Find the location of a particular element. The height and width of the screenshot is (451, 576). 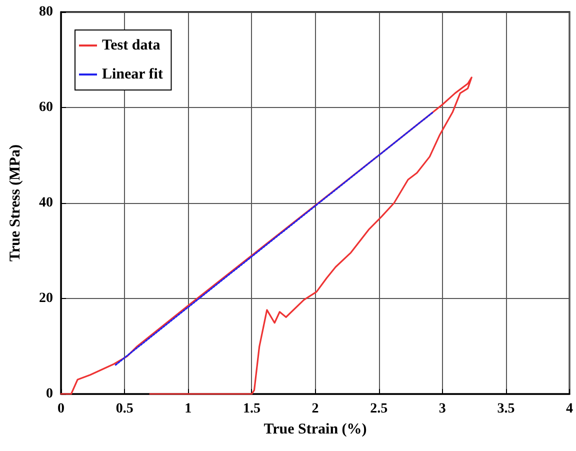

x-axis-title: True Strain (%) is located at coordinates (315, 430).